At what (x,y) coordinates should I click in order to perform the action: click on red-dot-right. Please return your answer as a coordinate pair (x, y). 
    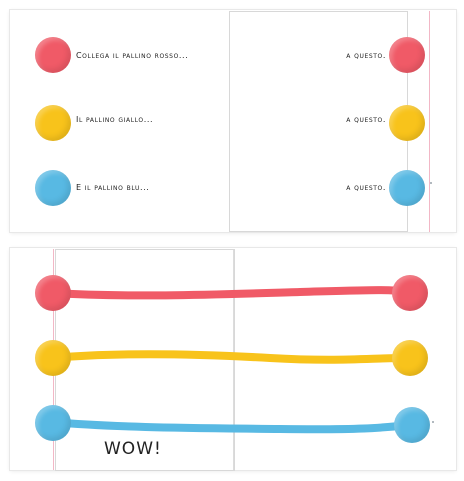
    Looking at the image, I should click on (407, 55).